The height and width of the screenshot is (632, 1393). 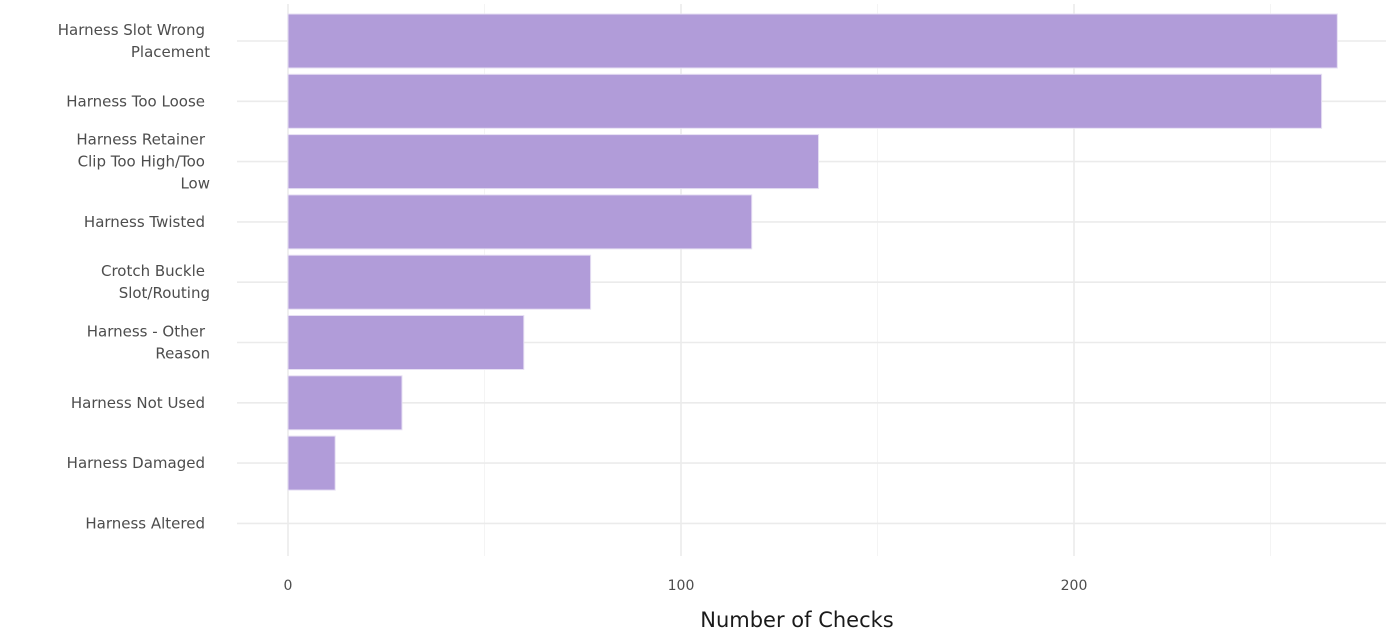 I want to click on category-label: Harness Altered, so click(x=145, y=523).